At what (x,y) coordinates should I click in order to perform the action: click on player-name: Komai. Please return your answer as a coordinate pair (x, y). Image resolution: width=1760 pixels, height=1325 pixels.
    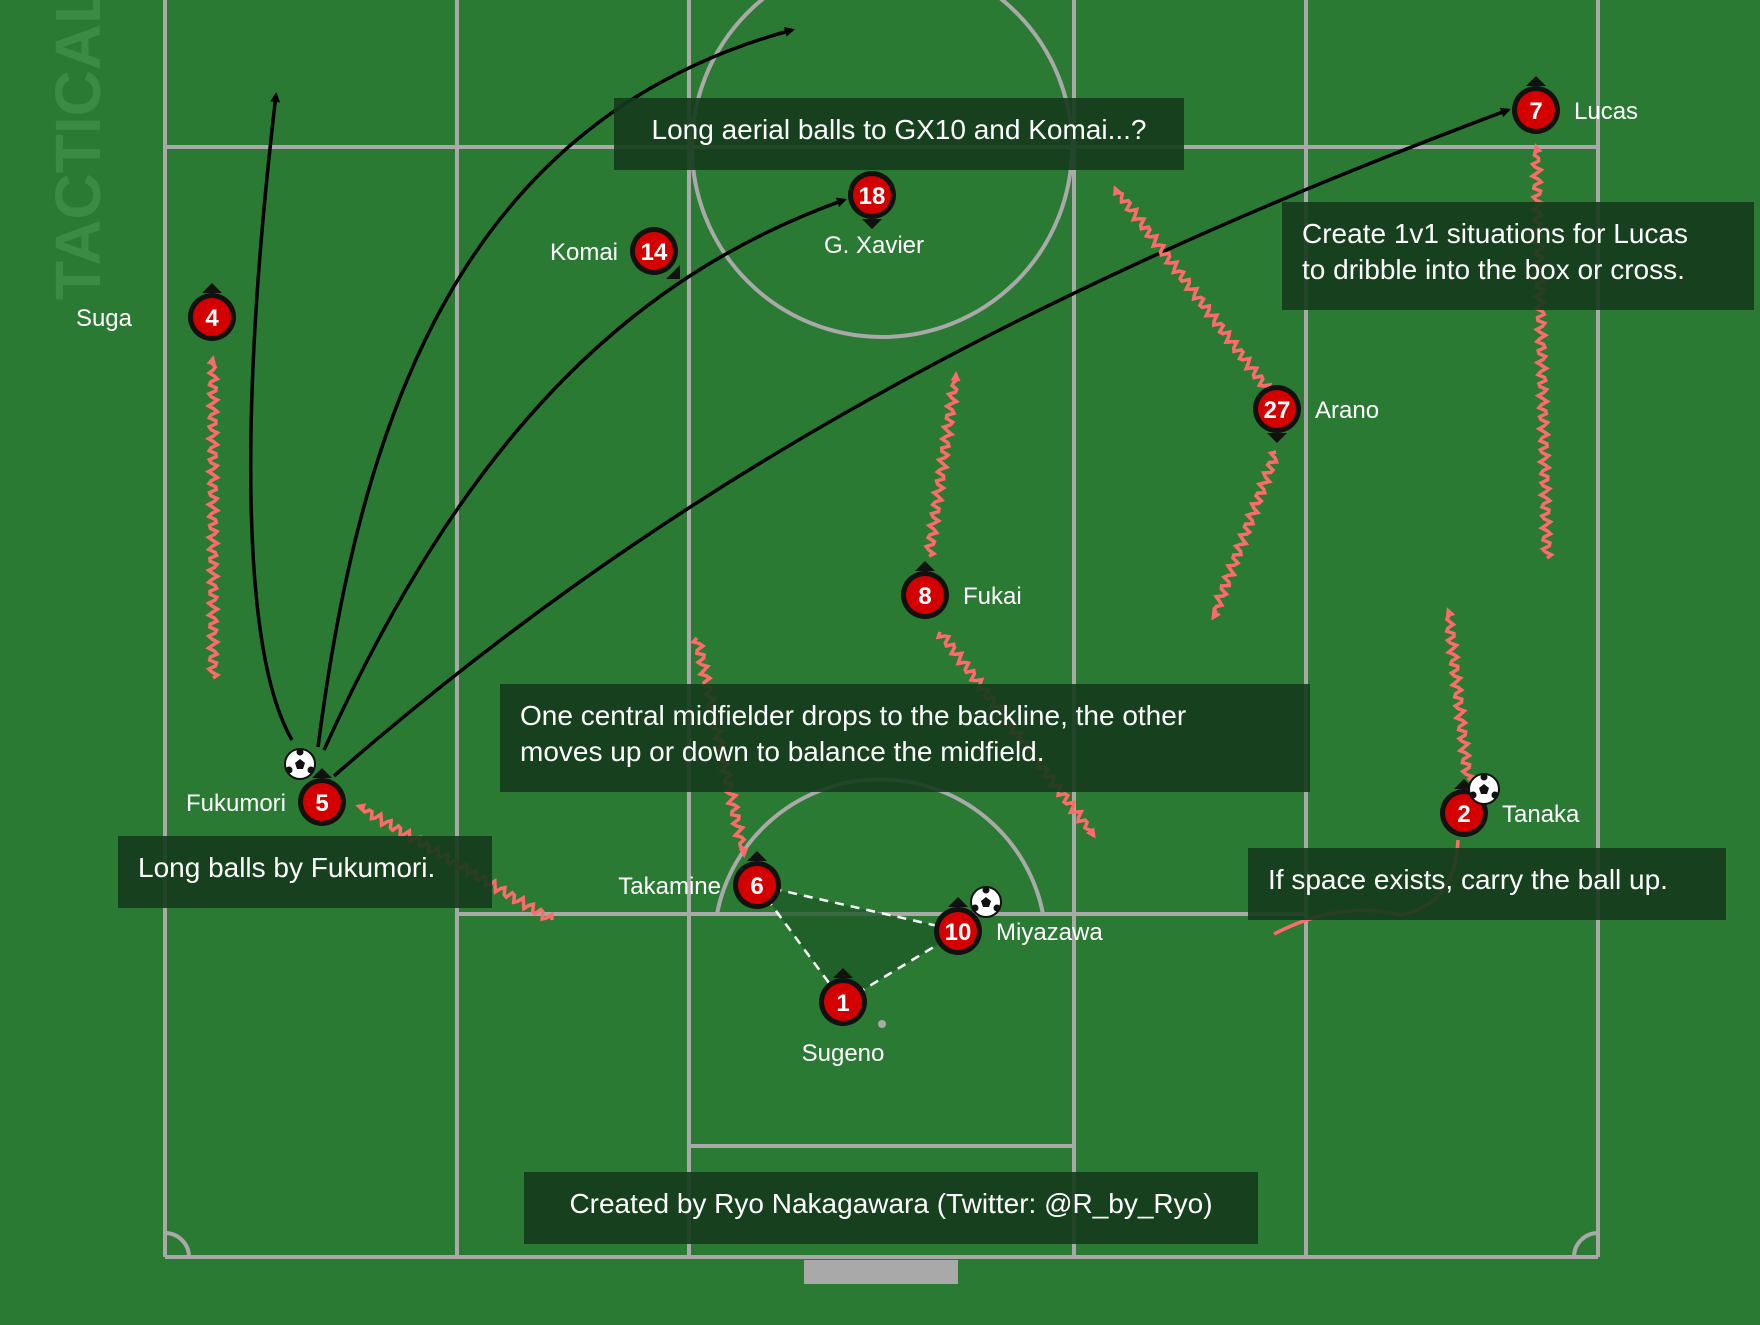
    Looking at the image, I should click on (584, 252).